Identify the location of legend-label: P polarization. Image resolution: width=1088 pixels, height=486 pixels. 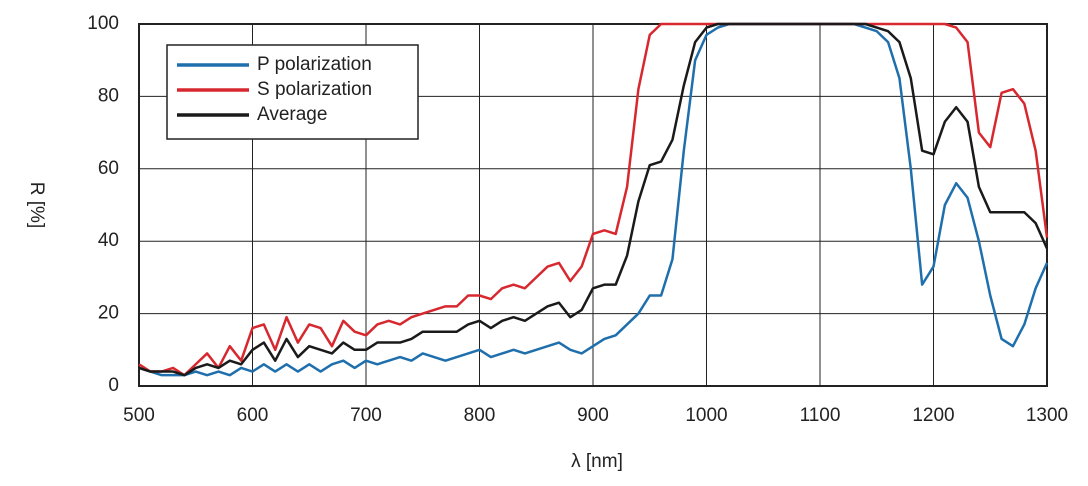
(314, 64).